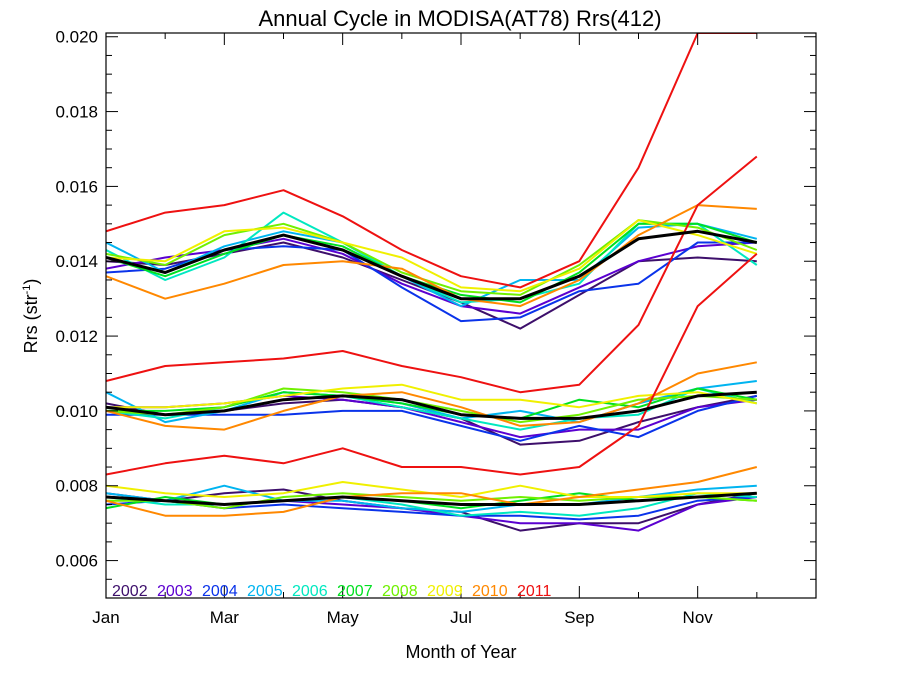  I want to click on series-line-2007-high, so click(432, 263).